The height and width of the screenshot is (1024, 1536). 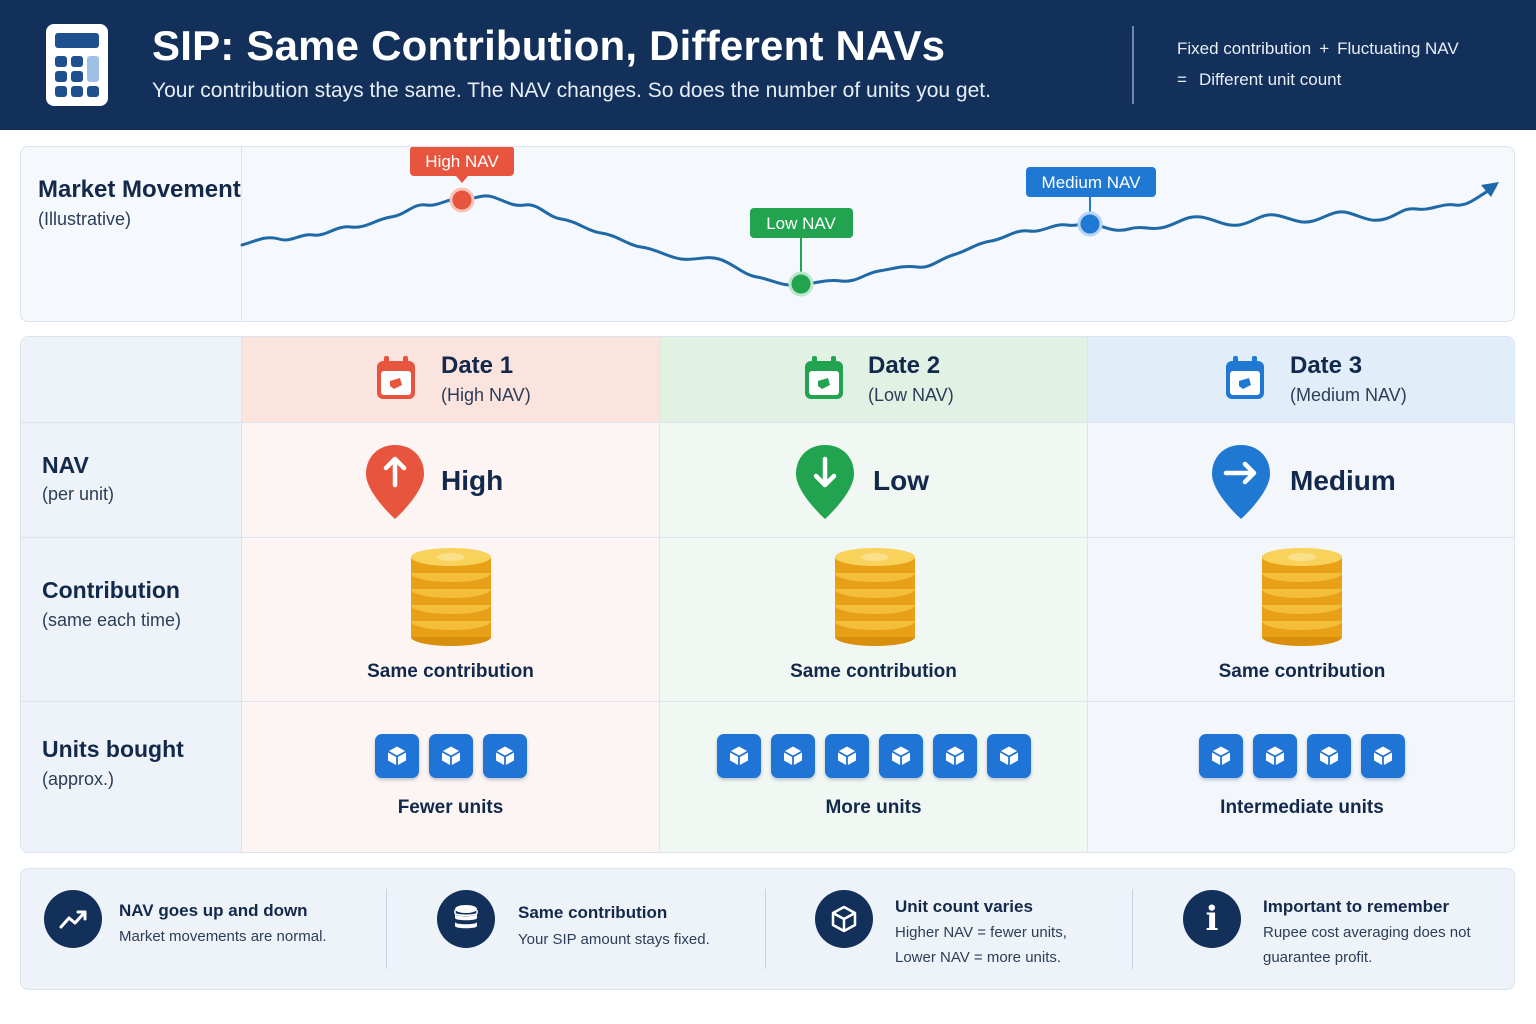 I want to click on equation-term-fluctuating: Fluctuating NAV, so click(x=1398, y=48).